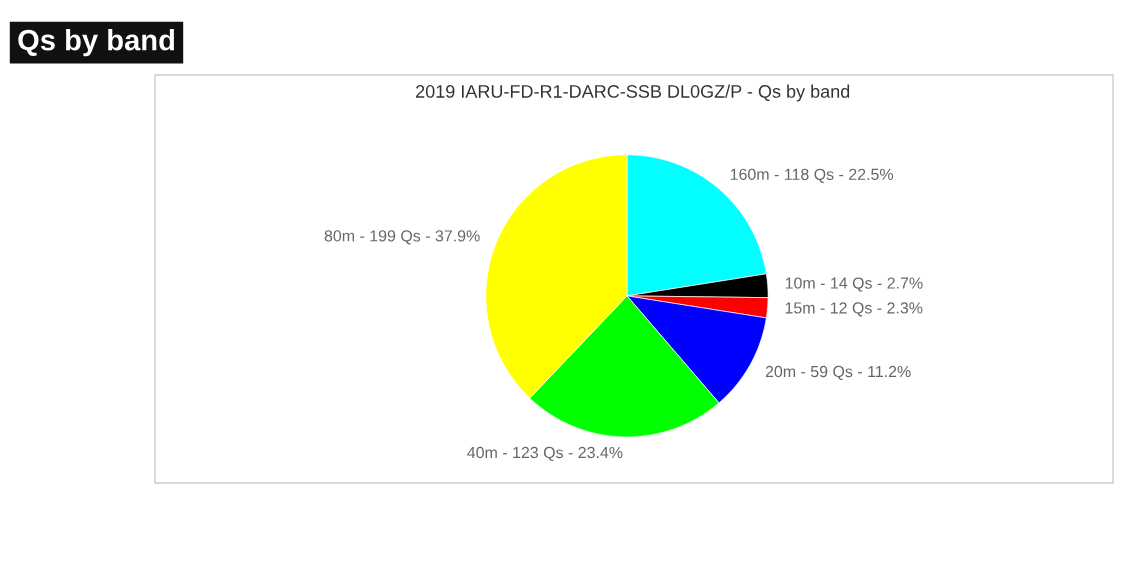 Image resolution: width=1140 pixels, height=569 pixels. Describe the element at coordinates (854, 309) in the screenshot. I see `slice-label: 15m - 12 Qs - 2.3%` at that location.